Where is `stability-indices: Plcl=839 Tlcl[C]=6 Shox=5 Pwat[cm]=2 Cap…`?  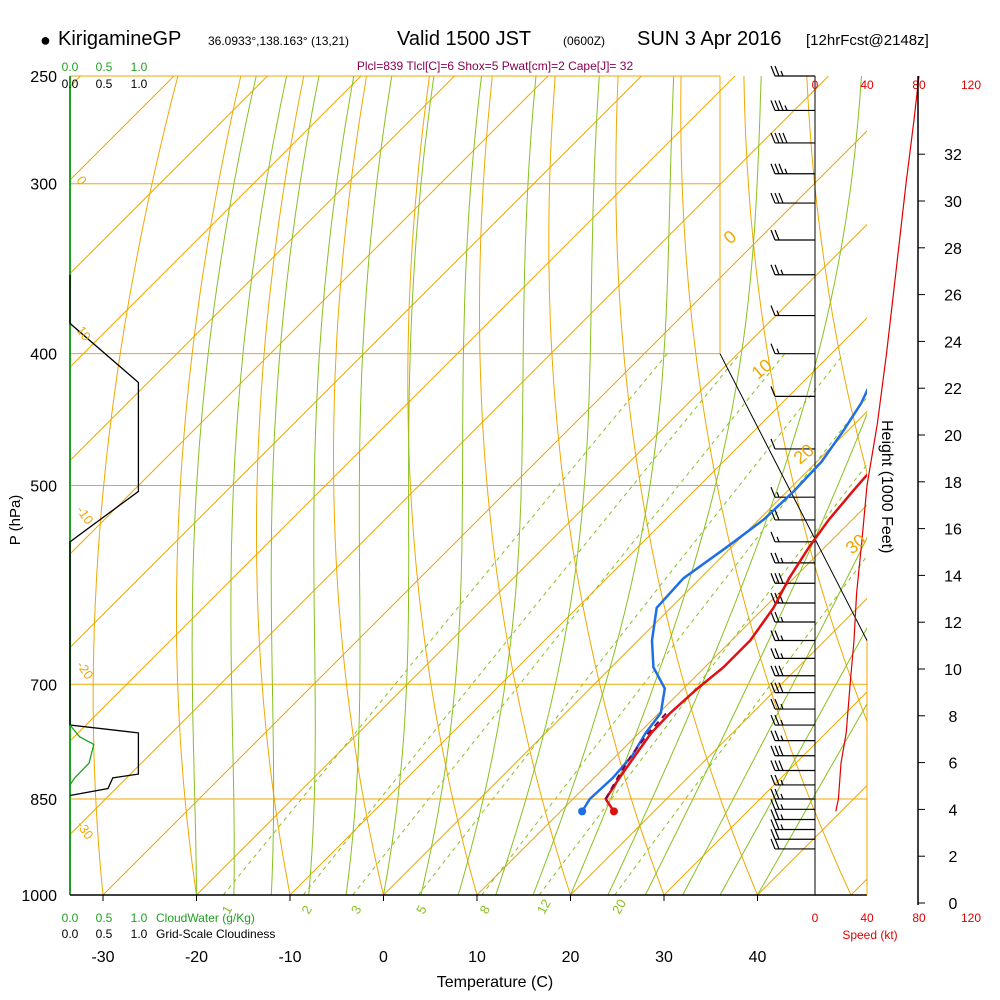 stability-indices: Plcl=839 Tlcl[C]=6 Shox=5 Pwat[cm]=2 Cap… is located at coordinates (495, 66).